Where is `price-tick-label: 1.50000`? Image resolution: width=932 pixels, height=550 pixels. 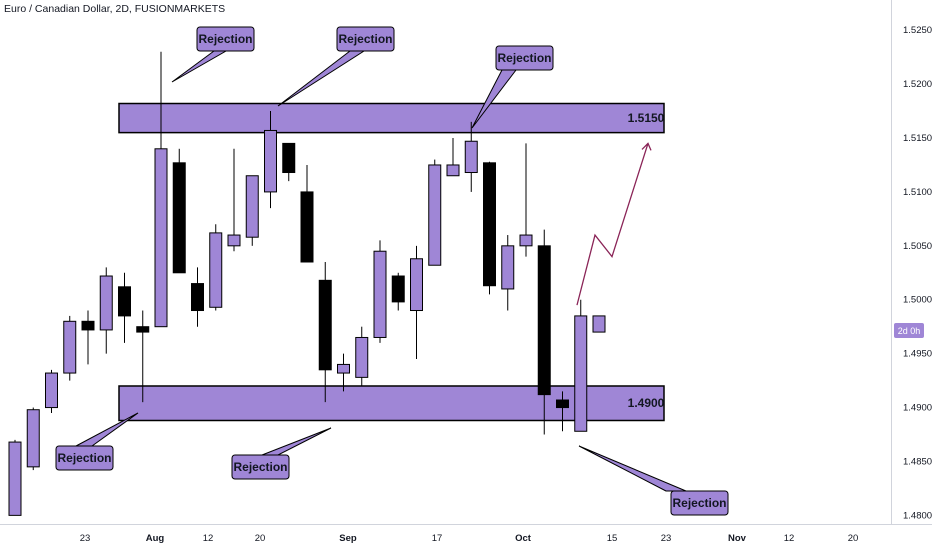
price-tick-label: 1.50000 is located at coordinates (917, 300).